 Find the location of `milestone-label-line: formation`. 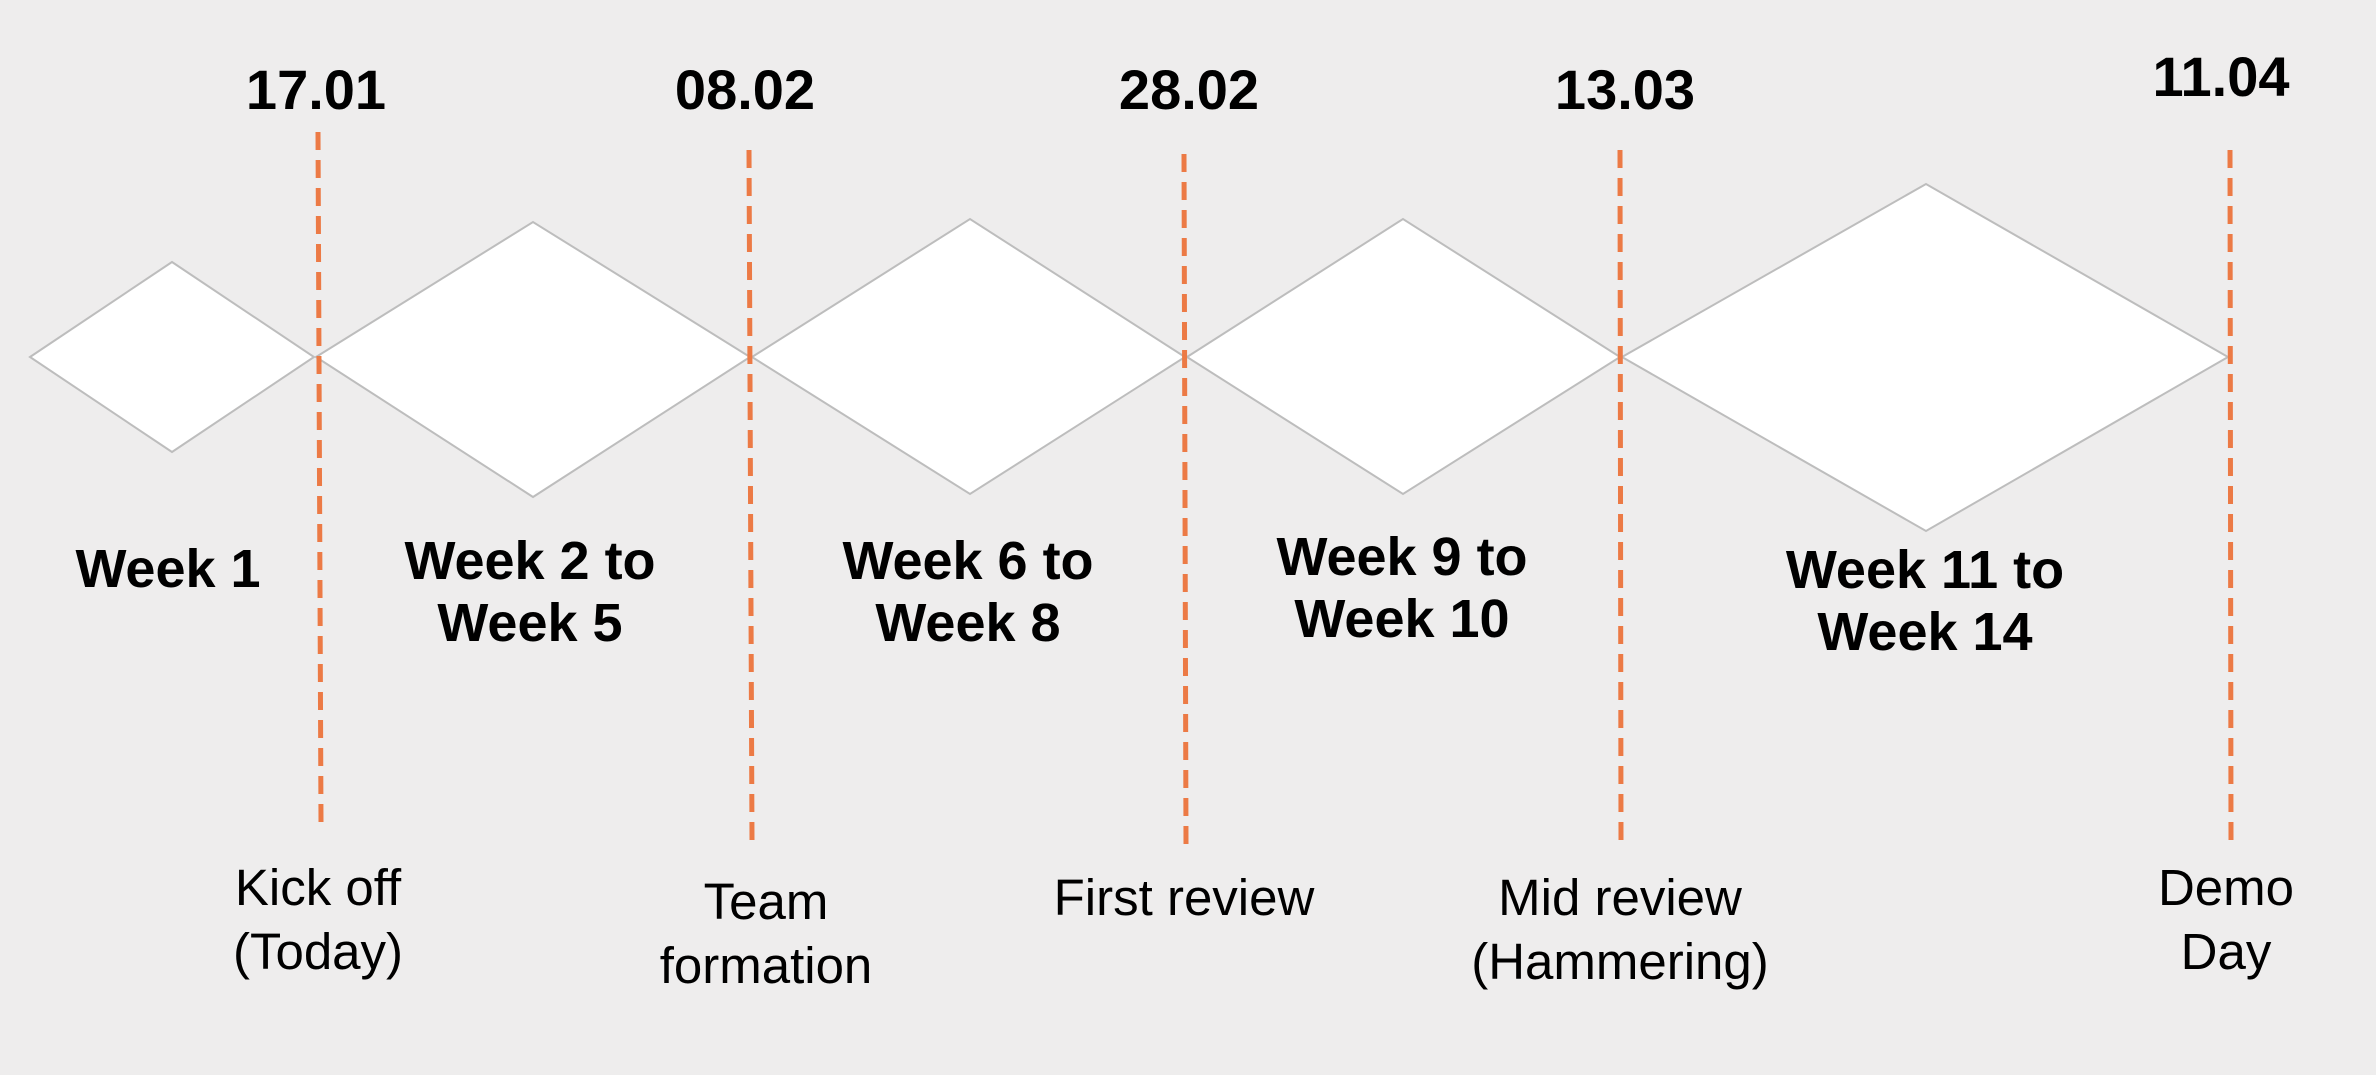

milestone-label-line: formation is located at coordinates (766, 965).